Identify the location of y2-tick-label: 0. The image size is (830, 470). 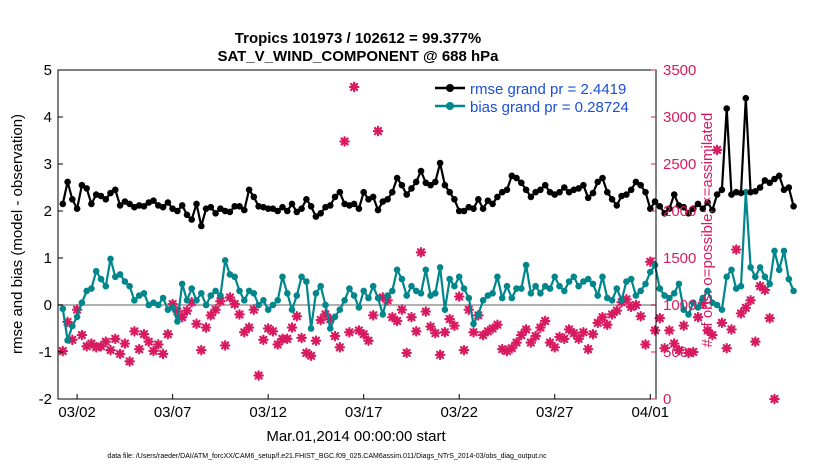
(667, 399).